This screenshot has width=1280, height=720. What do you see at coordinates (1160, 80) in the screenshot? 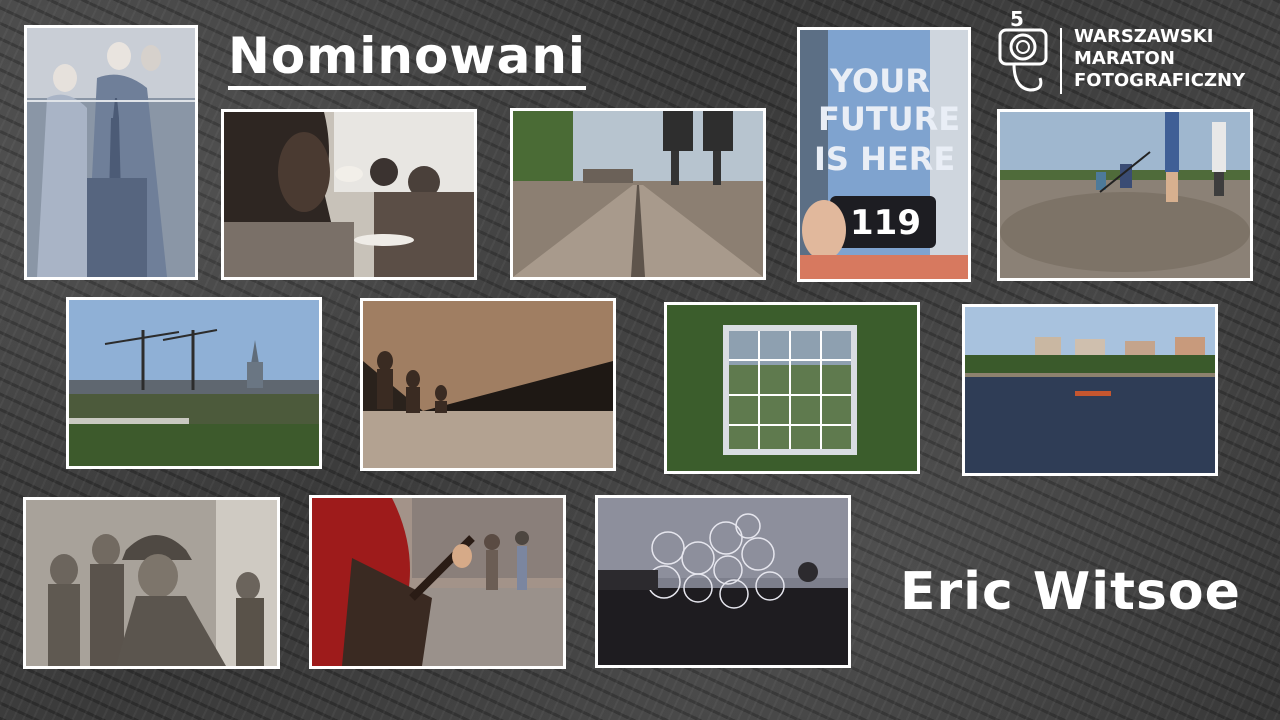
I see `logo-line-3: FOTOGRAFICZNY` at bounding box center [1160, 80].